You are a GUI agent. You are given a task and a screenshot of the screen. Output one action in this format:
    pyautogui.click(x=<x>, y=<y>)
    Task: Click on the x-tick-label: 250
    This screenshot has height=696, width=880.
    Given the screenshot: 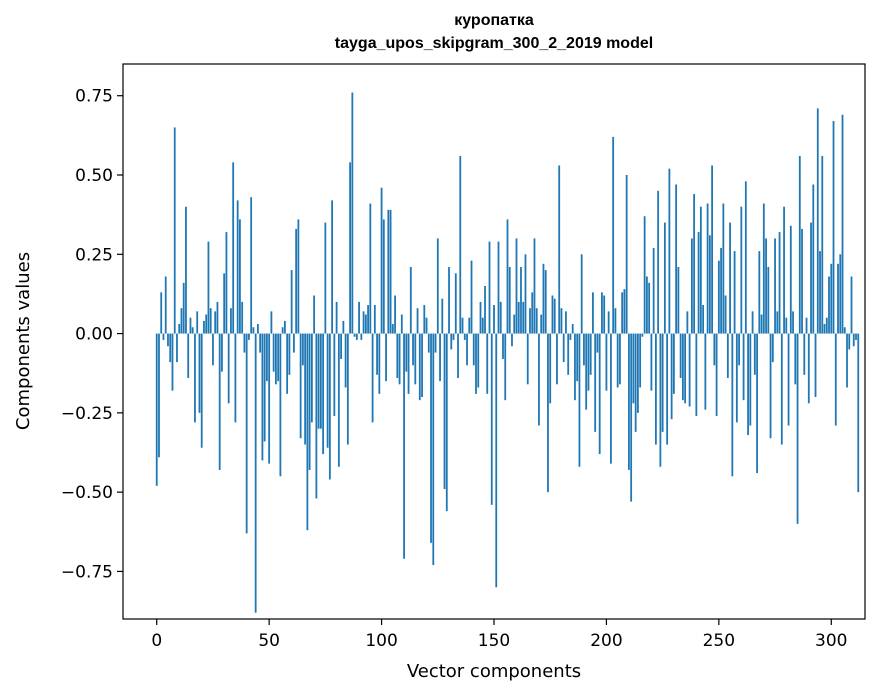 What is the action you would take?
    pyautogui.click(x=719, y=641)
    